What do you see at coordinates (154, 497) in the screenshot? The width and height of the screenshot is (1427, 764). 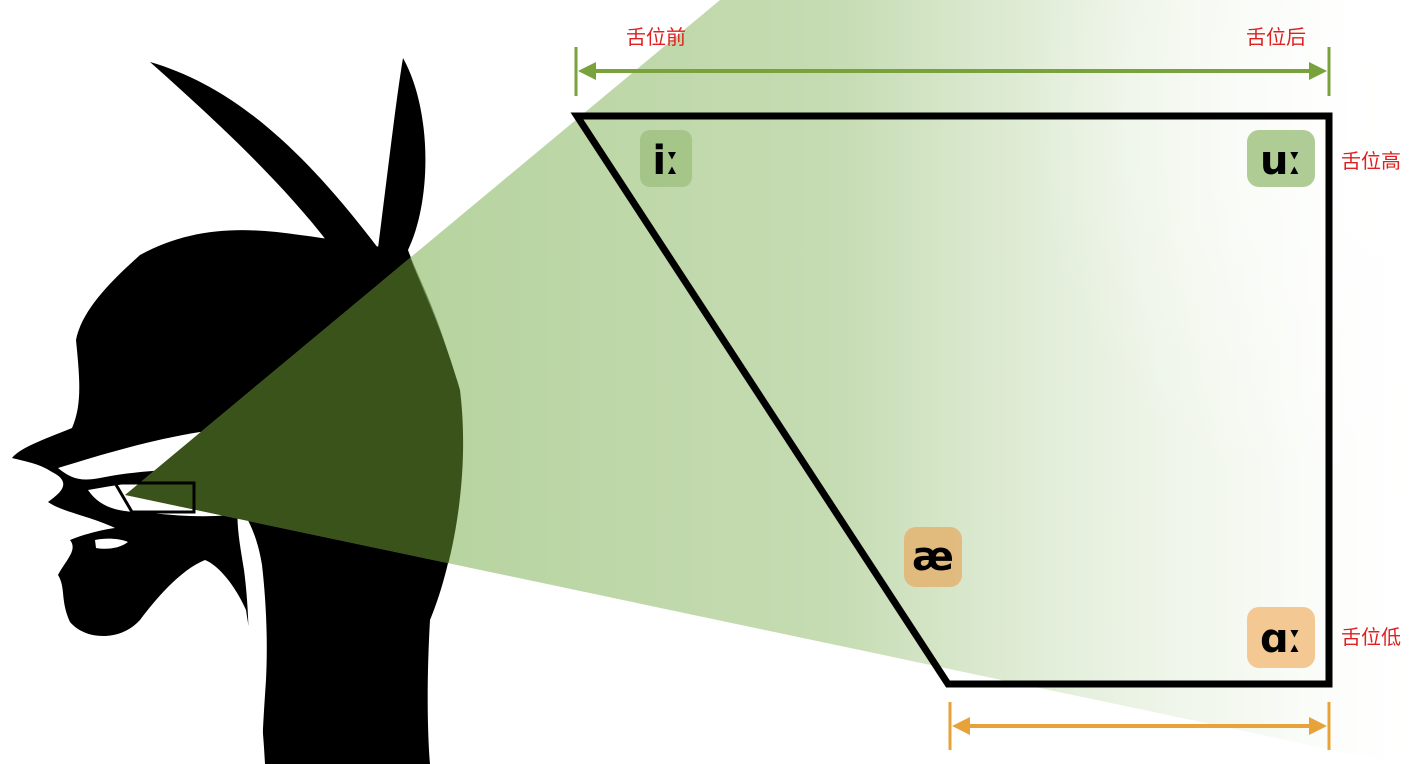 I see `mouth-trapezoid-icon` at bounding box center [154, 497].